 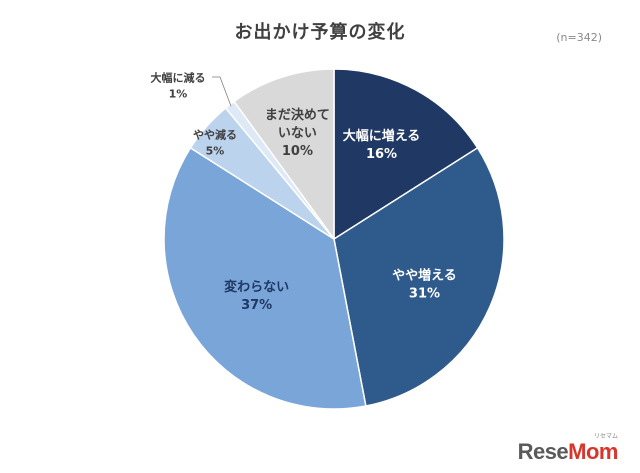 I want to click on slice-value-label-4: 1%, so click(x=178, y=94).